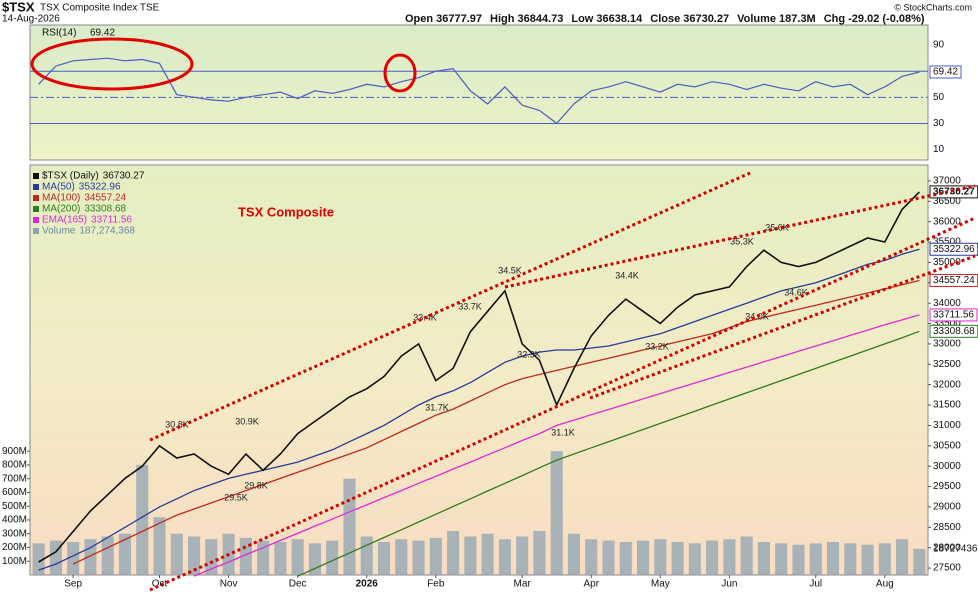 This screenshot has height=592, width=978. Describe the element at coordinates (947, 323) in the screenshot. I see `y-tick-label: 33500` at that location.